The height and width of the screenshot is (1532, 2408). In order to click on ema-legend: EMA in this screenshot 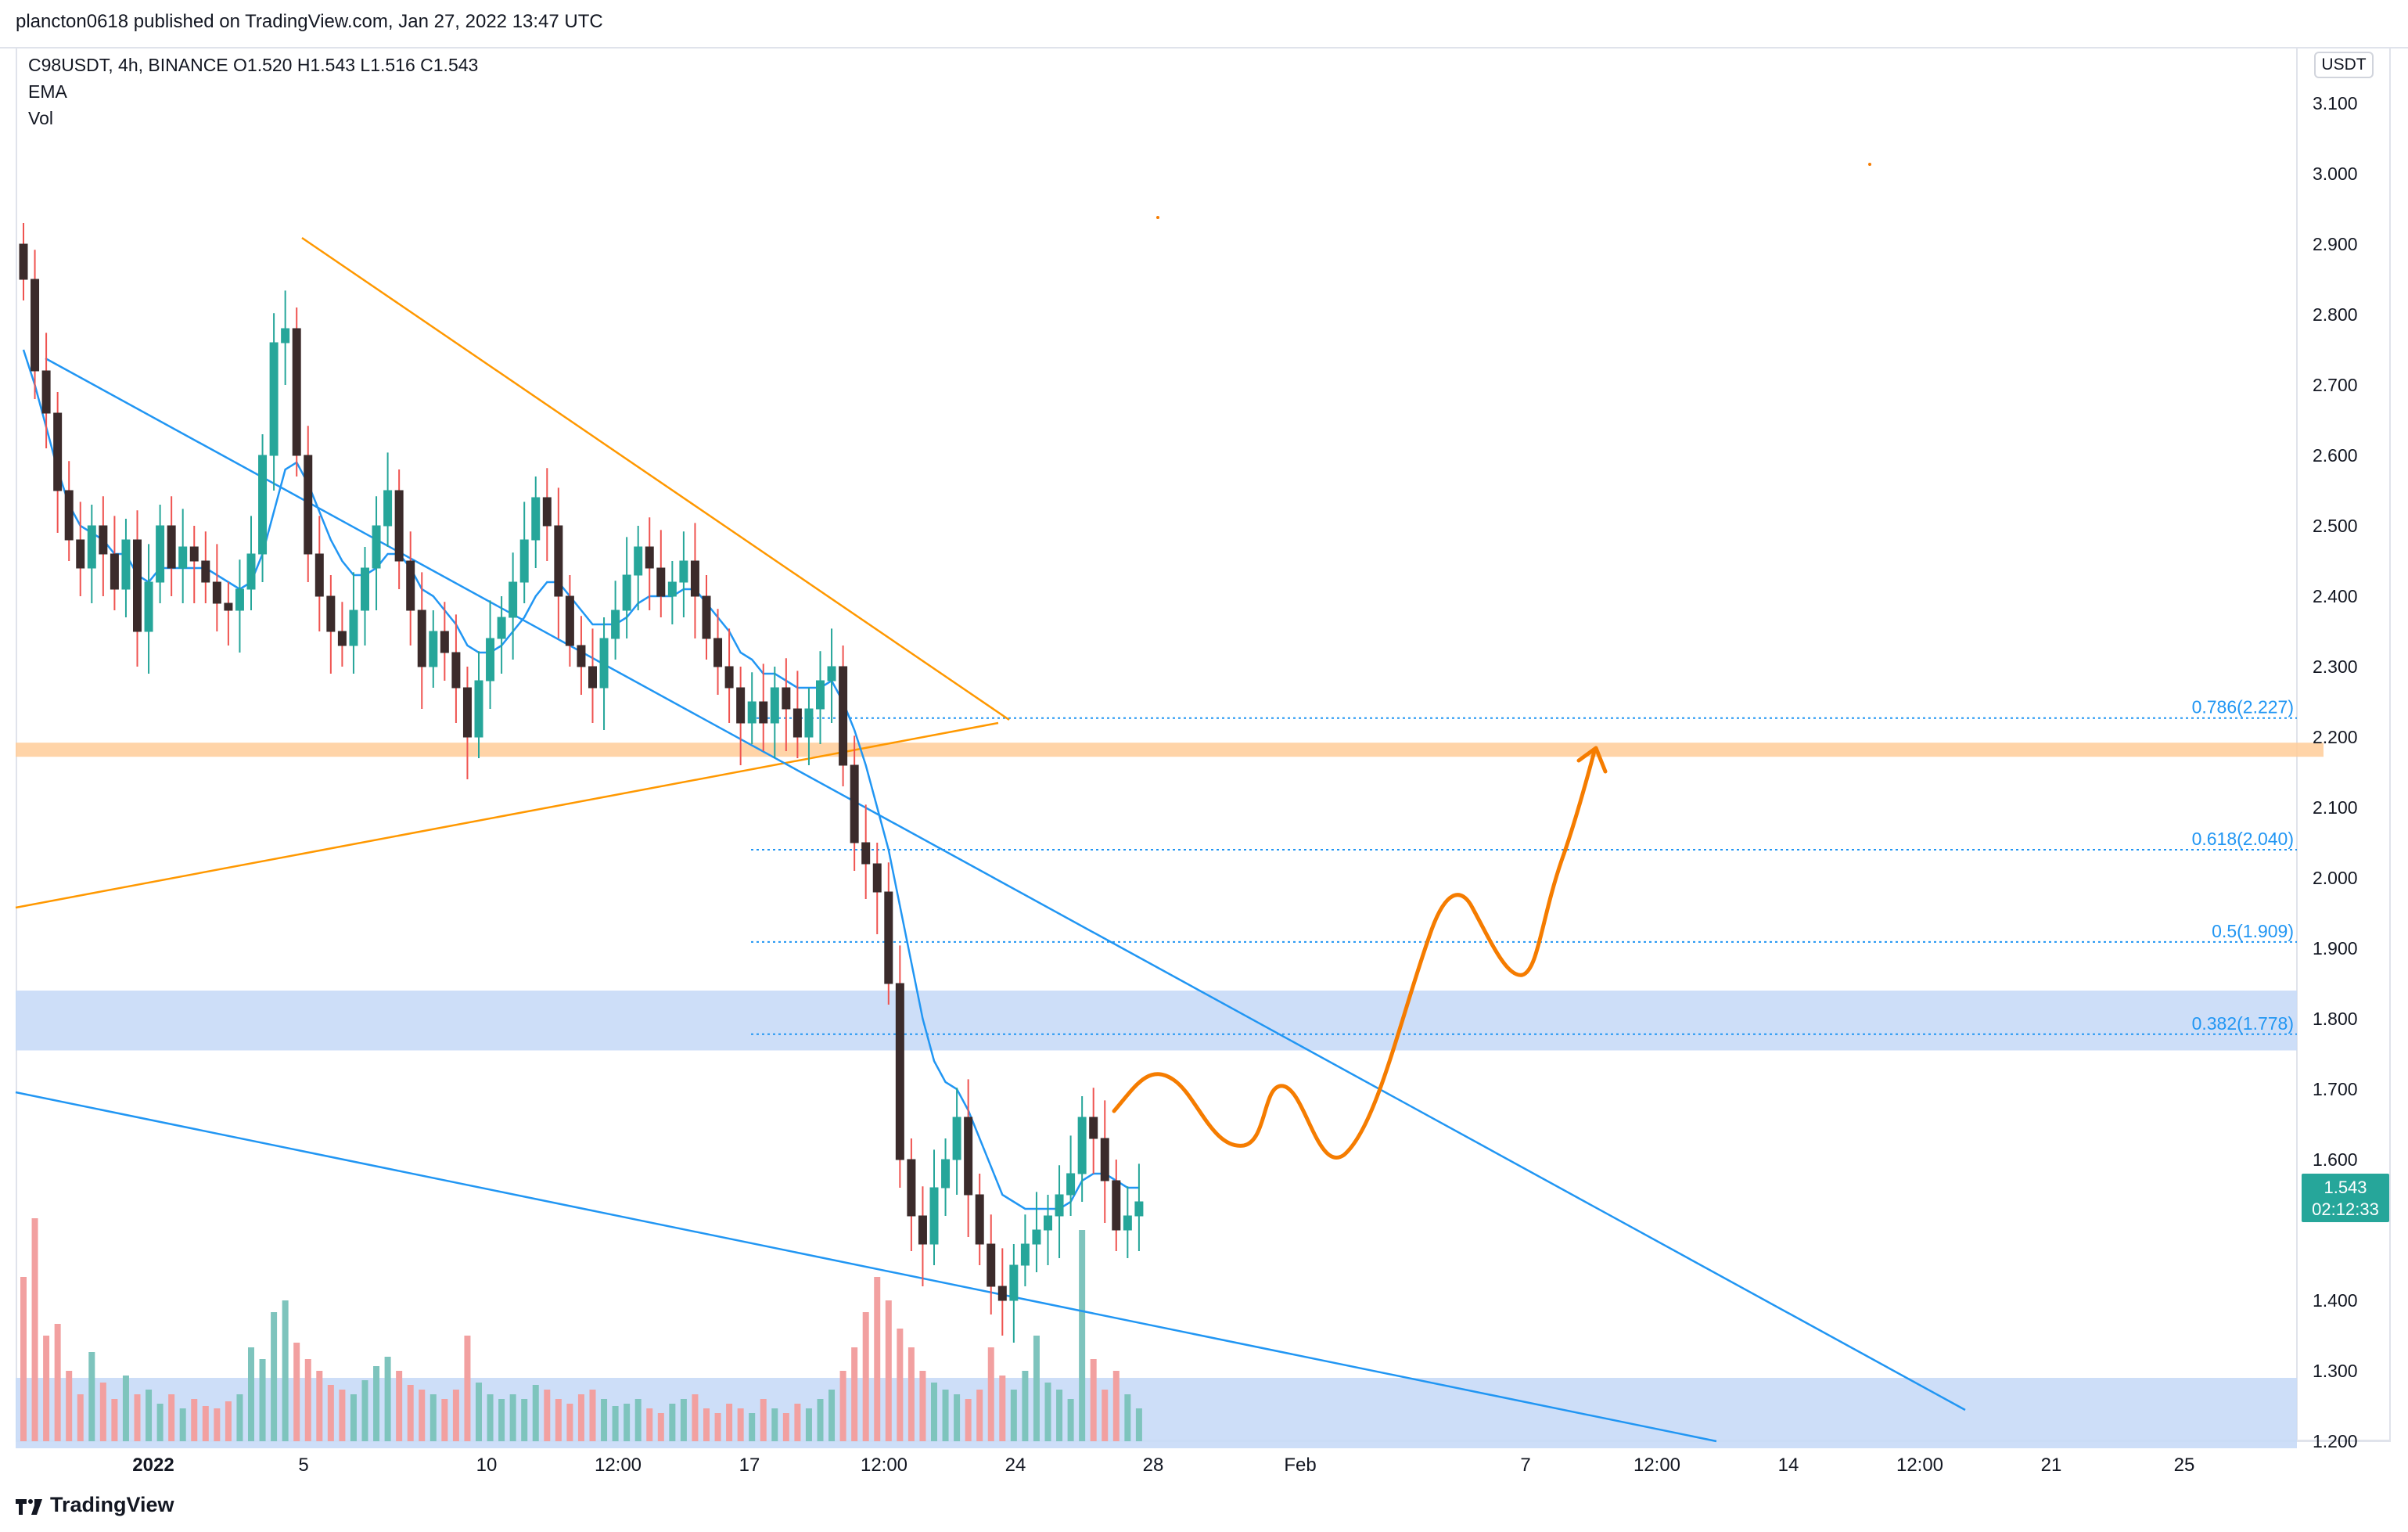, I will do `click(47, 91)`.